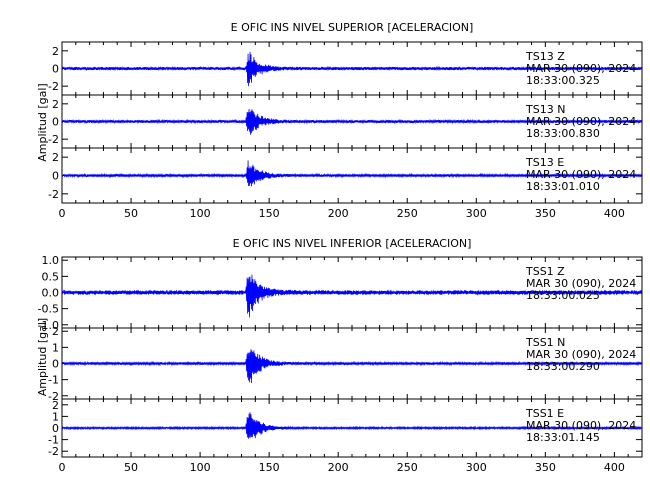  Describe the element at coordinates (51, 260) in the screenshot. I see `y-tick-label: 1.0` at that location.